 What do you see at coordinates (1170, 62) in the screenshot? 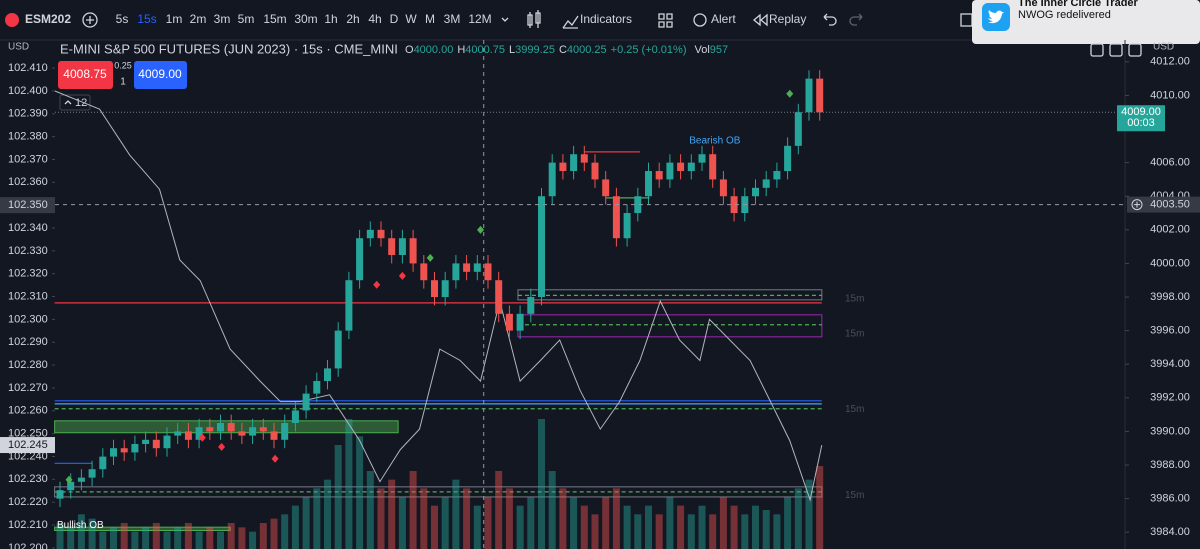
I see `y-tick-label: 4012.00` at bounding box center [1170, 62].